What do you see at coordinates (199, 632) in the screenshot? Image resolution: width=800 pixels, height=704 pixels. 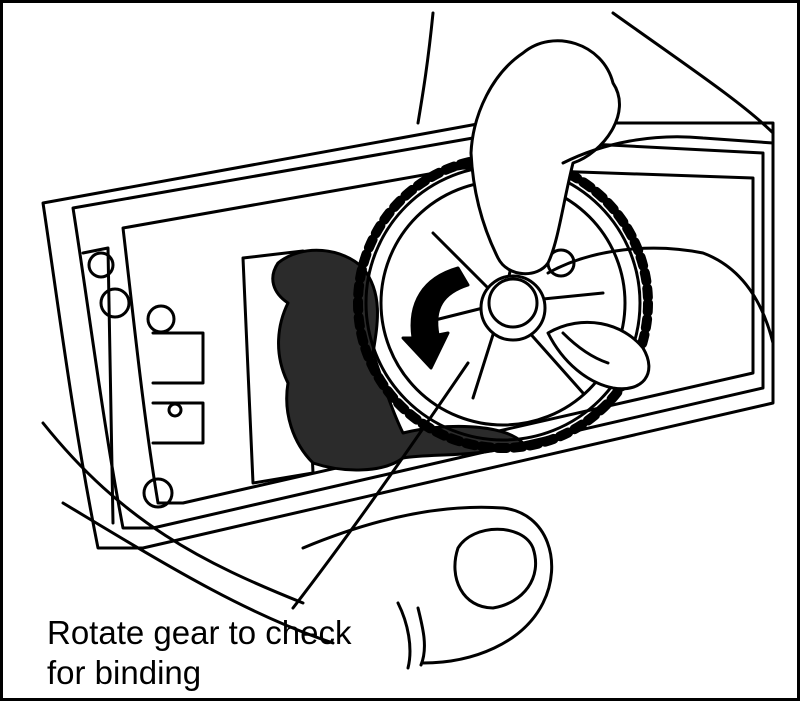 I see `caption-line-1: Rotate gear to check` at bounding box center [199, 632].